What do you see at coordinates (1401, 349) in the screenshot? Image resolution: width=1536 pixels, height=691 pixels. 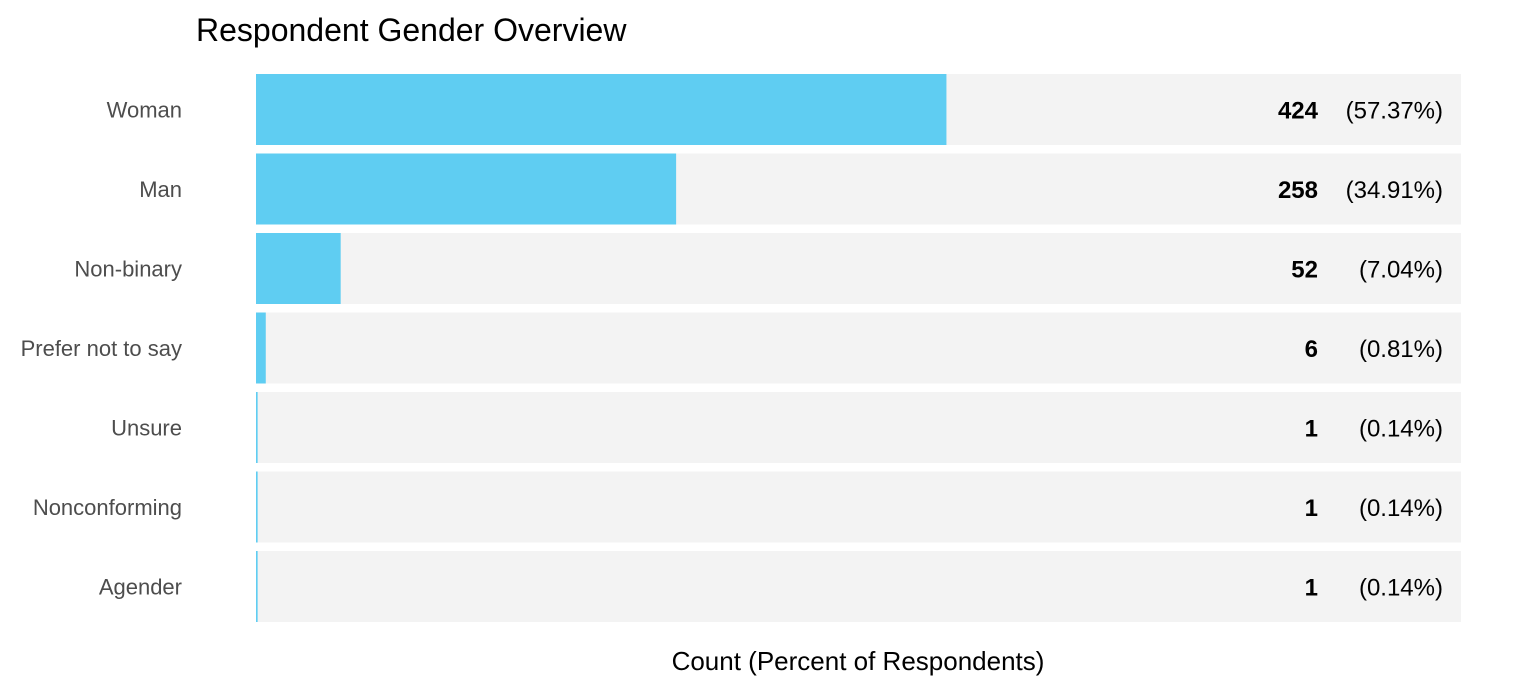 I see `percent-label: (0.81%)` at bounding box center [1401, 349].